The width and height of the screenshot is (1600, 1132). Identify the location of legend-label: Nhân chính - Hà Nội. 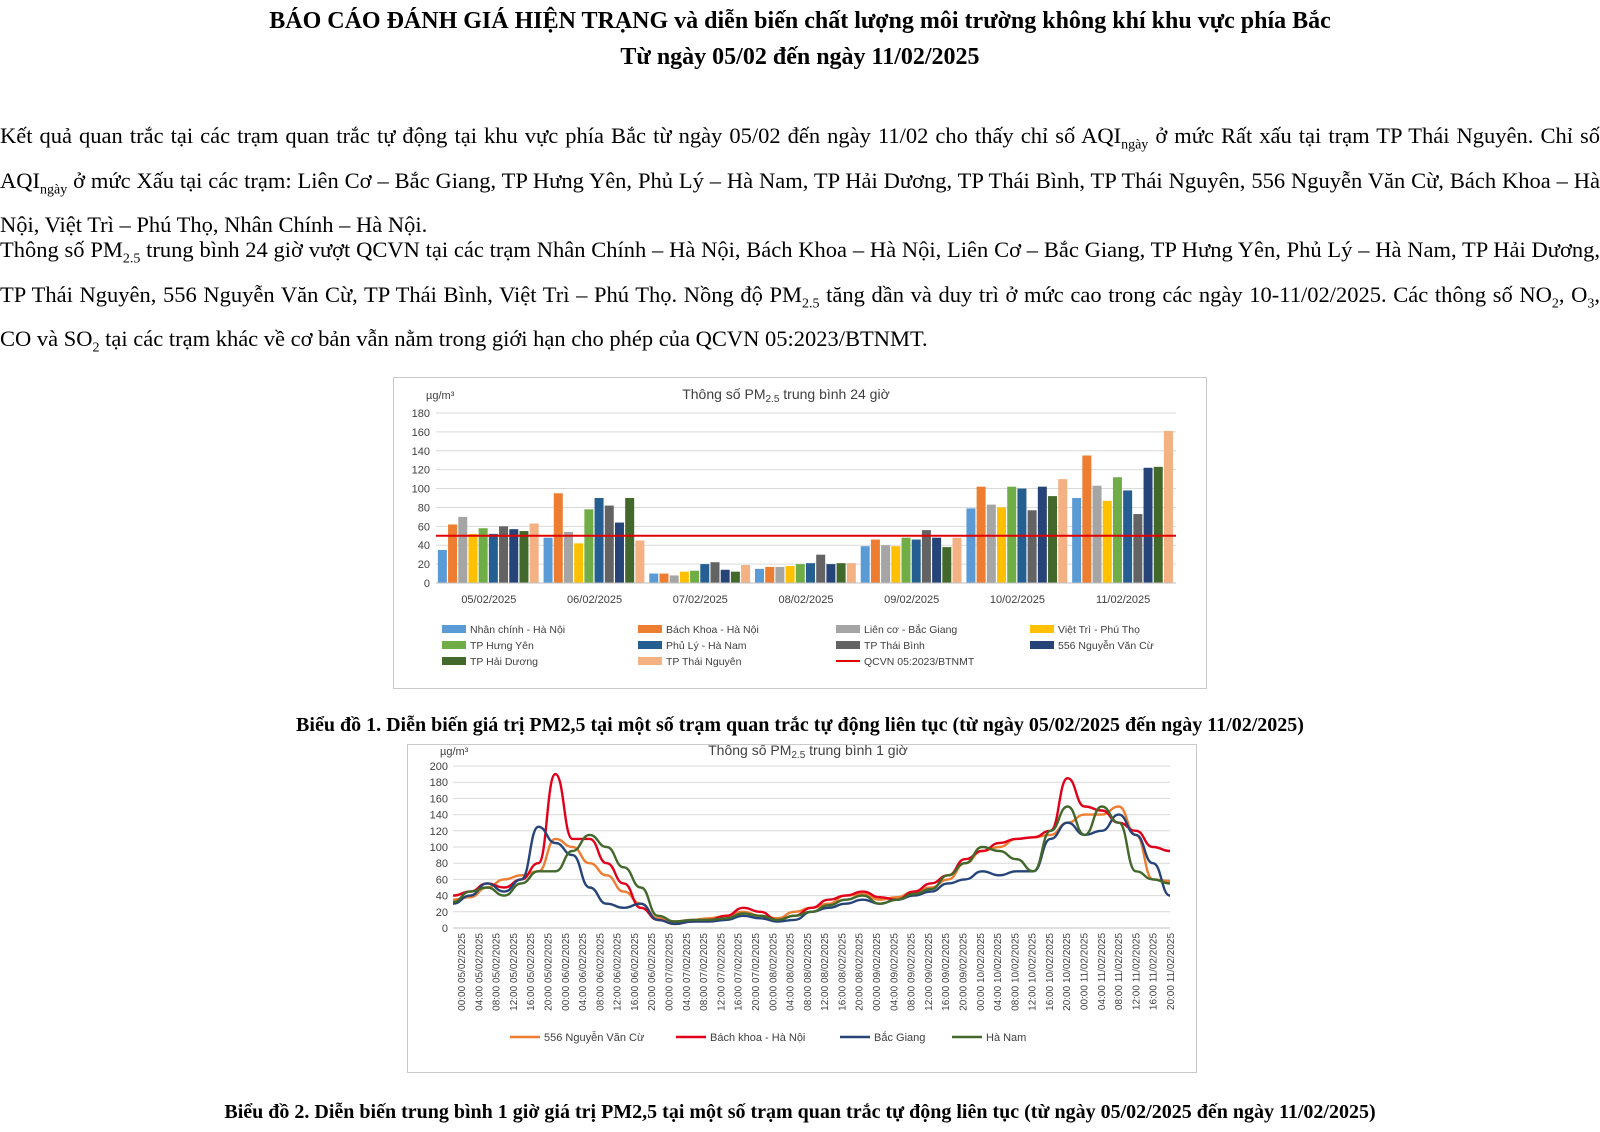
(517, 630).